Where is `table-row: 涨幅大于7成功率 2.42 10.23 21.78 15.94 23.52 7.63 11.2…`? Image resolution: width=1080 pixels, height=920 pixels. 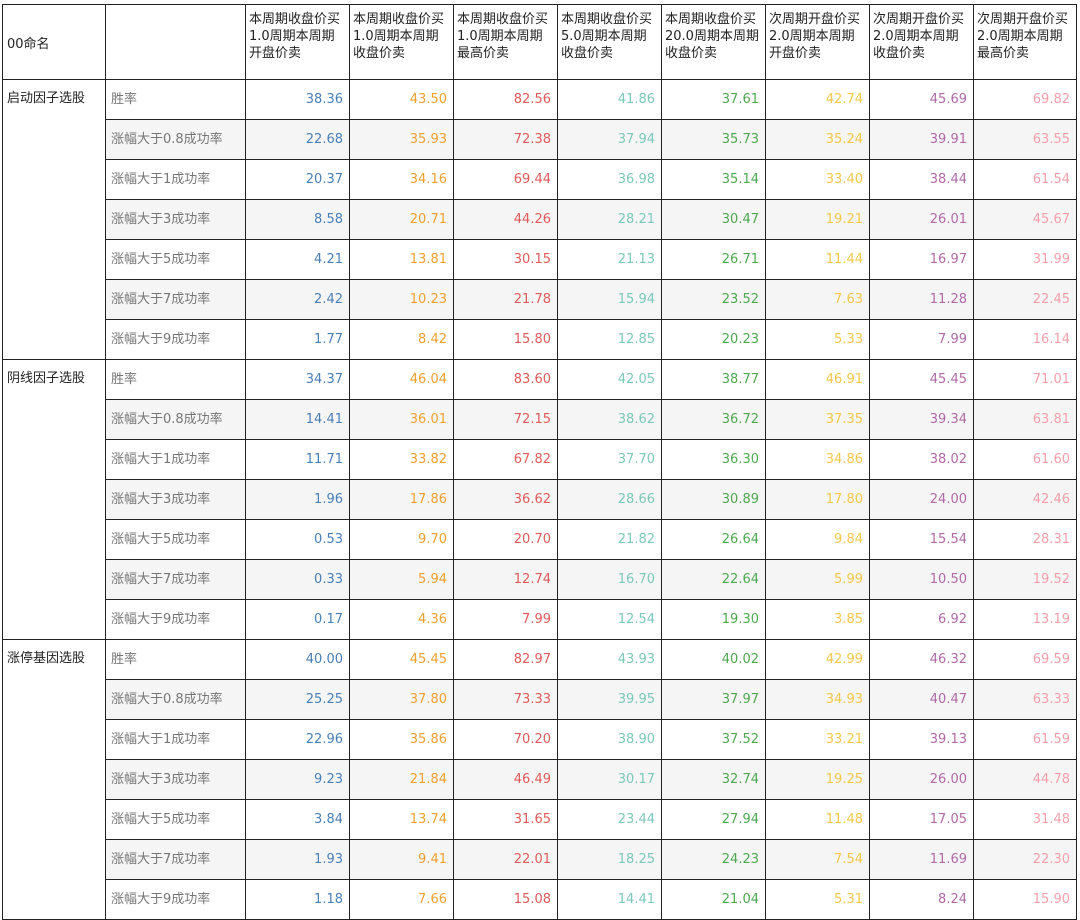
table-row: 涨幅大于7成功率 2.42 10.23 21.78 15.94 23.52 7.63 11.2… is located at coordinates (540, 299).